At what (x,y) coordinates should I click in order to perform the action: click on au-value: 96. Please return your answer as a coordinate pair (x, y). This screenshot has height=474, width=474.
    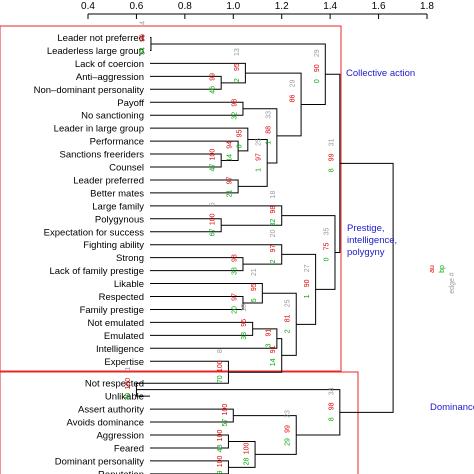
    Looking at the image, I should click on (244, 323).